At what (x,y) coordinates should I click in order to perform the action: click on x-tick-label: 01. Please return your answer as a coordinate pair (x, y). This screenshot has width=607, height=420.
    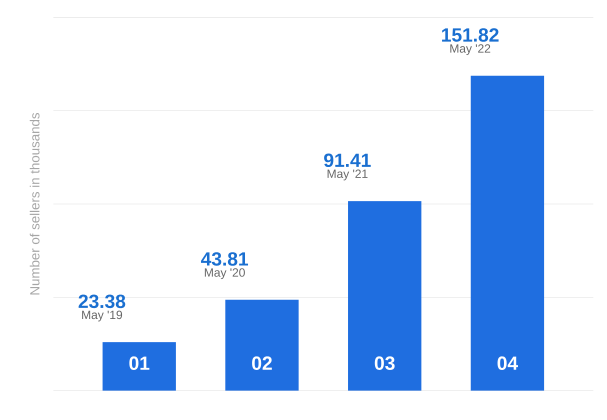
    Looking at the image, I should click on (139, 363).